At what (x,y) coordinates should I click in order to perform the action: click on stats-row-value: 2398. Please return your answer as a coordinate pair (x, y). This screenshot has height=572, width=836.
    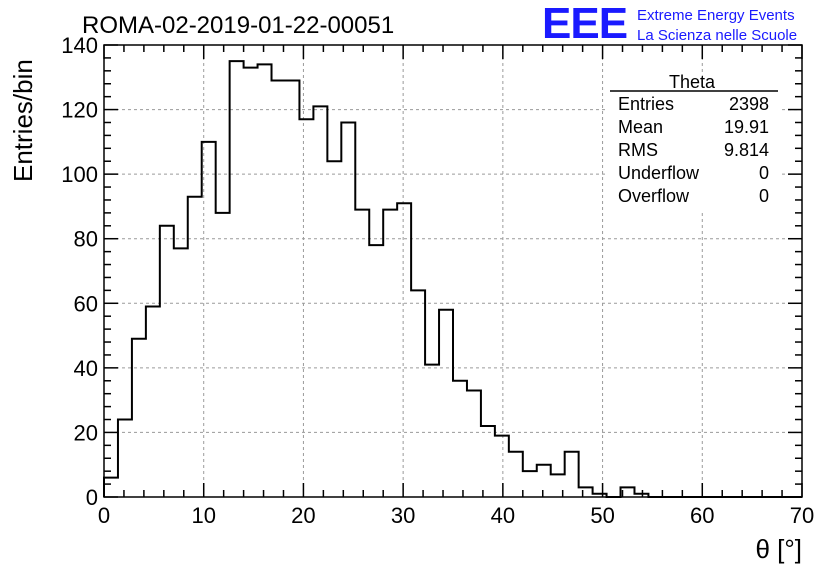
    Looking at the image, I should click on (749, 104).